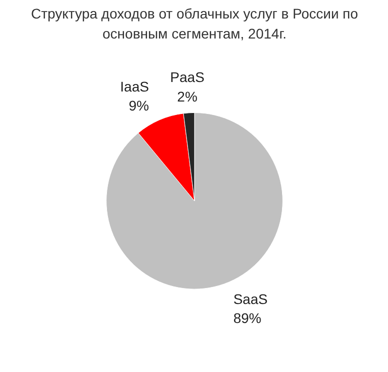  What do you see at coordinates (247, 318) in the screenshot?
I see `data-label: 89%` at bounding box center [247, 318].